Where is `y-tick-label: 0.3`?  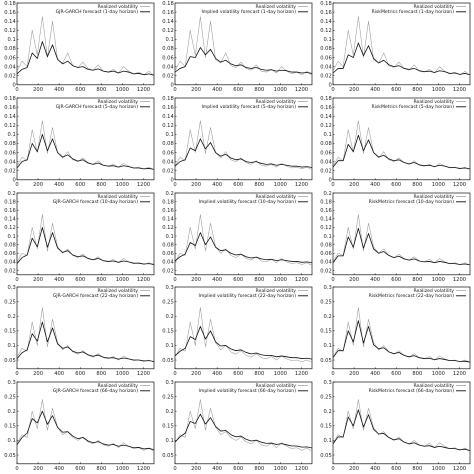 y-tick-label: 0.3 is located at coordinates (12, 288).